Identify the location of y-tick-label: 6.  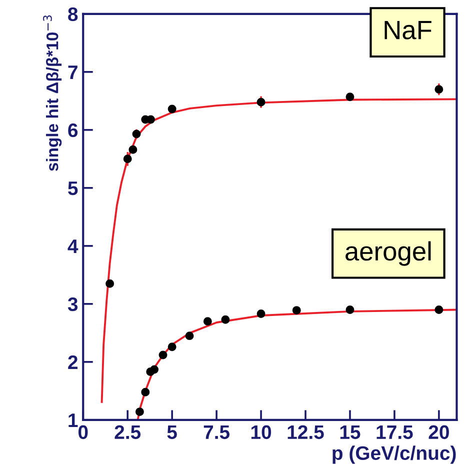
(73, 130).